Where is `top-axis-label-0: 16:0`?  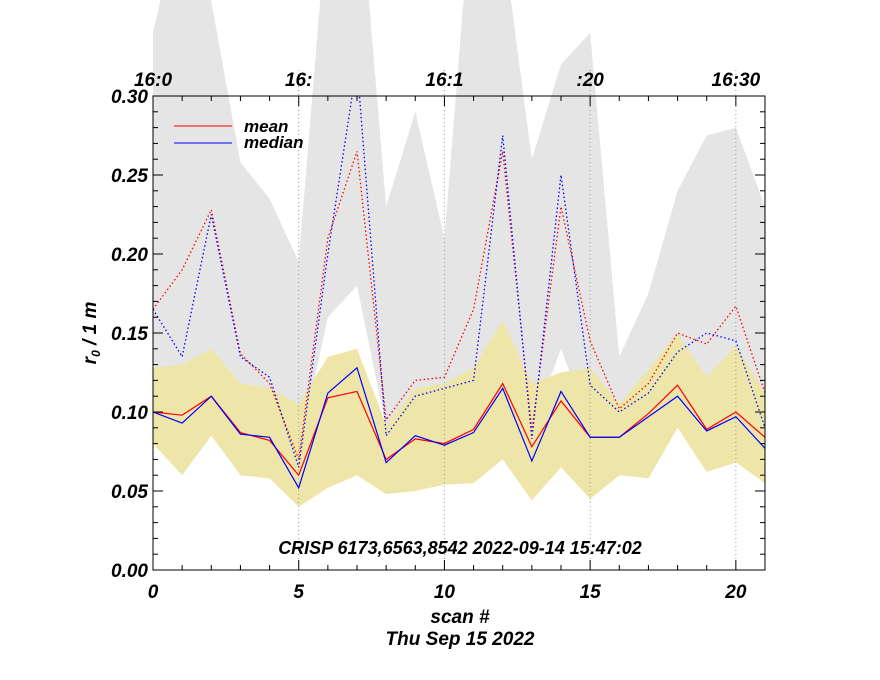
top-axis-label-0: 16:0 is located at coordinates (153, 80).